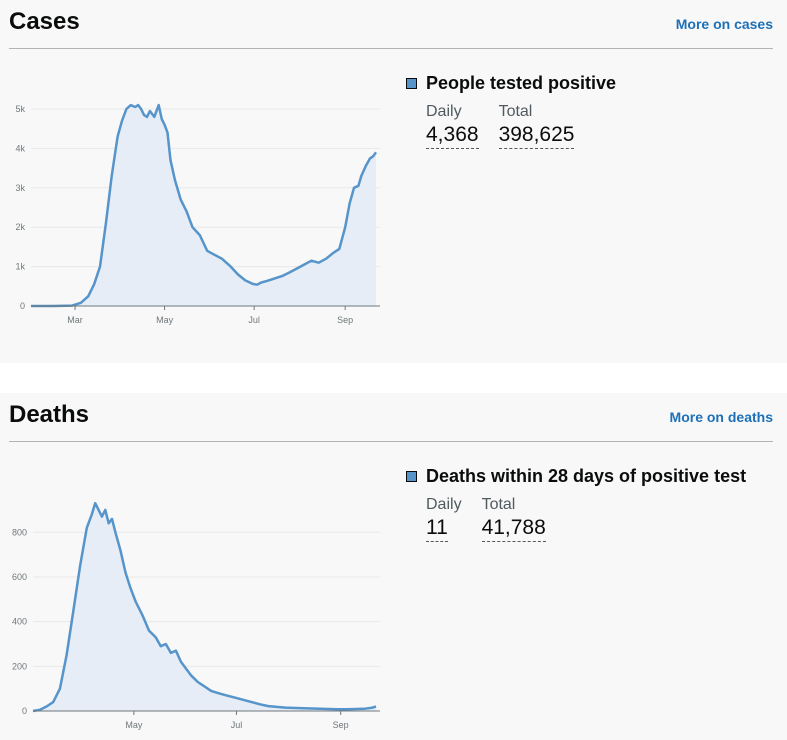 The width and height of the screenshot is (787, 740). What do you see at coordinates (391, 48) in the screenshot?
I see `cases-divider` at bounding box center [391, 48].